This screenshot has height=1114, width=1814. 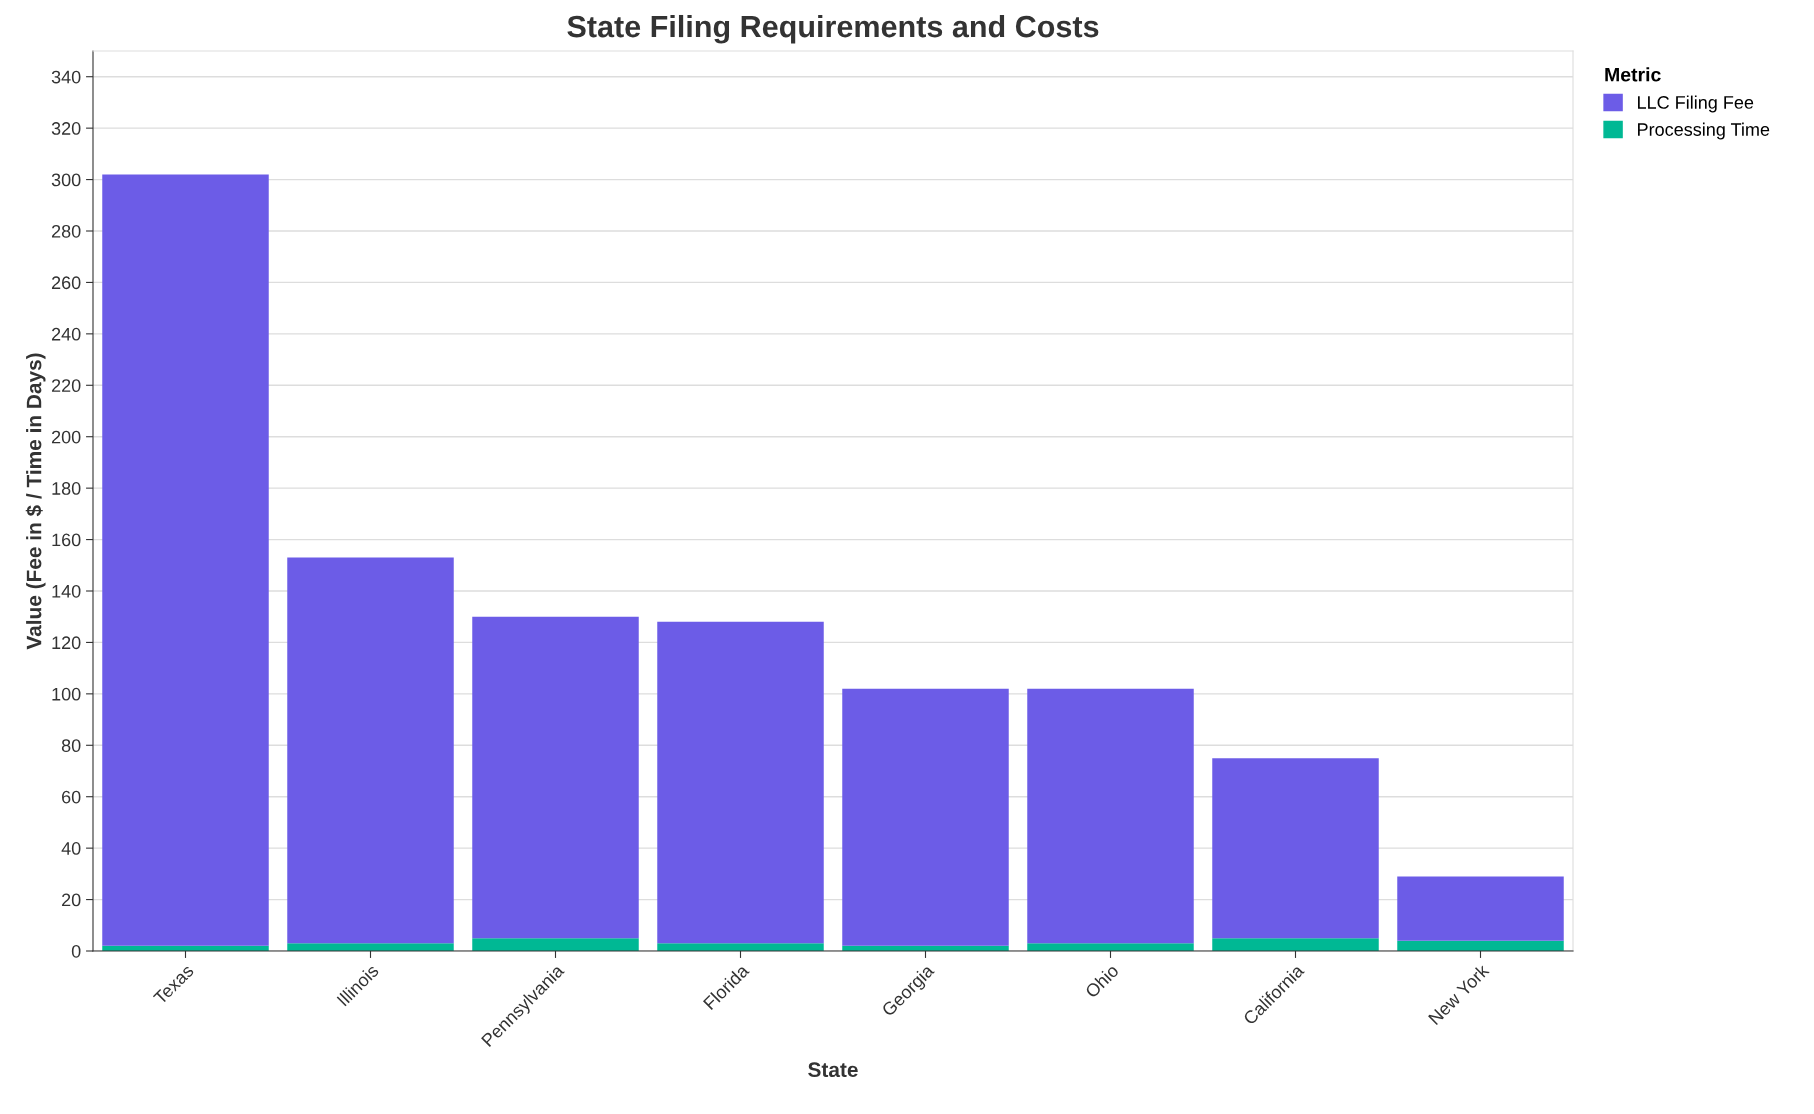 What do you see at coordinates (71, 900) in the screenshot?
I see `y-tick-label: 20` at bounding box center [71, 900].